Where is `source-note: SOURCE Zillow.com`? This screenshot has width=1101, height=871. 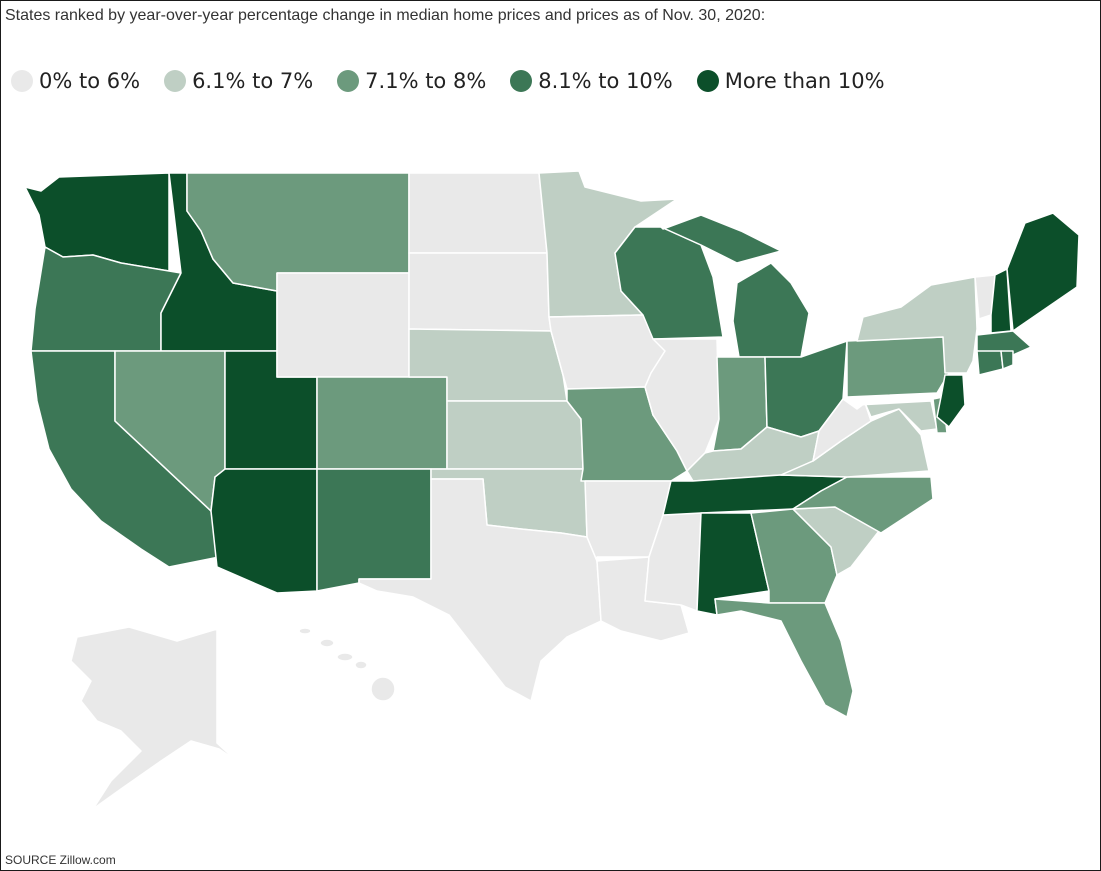
source-note: SOURCE Zillow.com is located at coordinates (60, 860).